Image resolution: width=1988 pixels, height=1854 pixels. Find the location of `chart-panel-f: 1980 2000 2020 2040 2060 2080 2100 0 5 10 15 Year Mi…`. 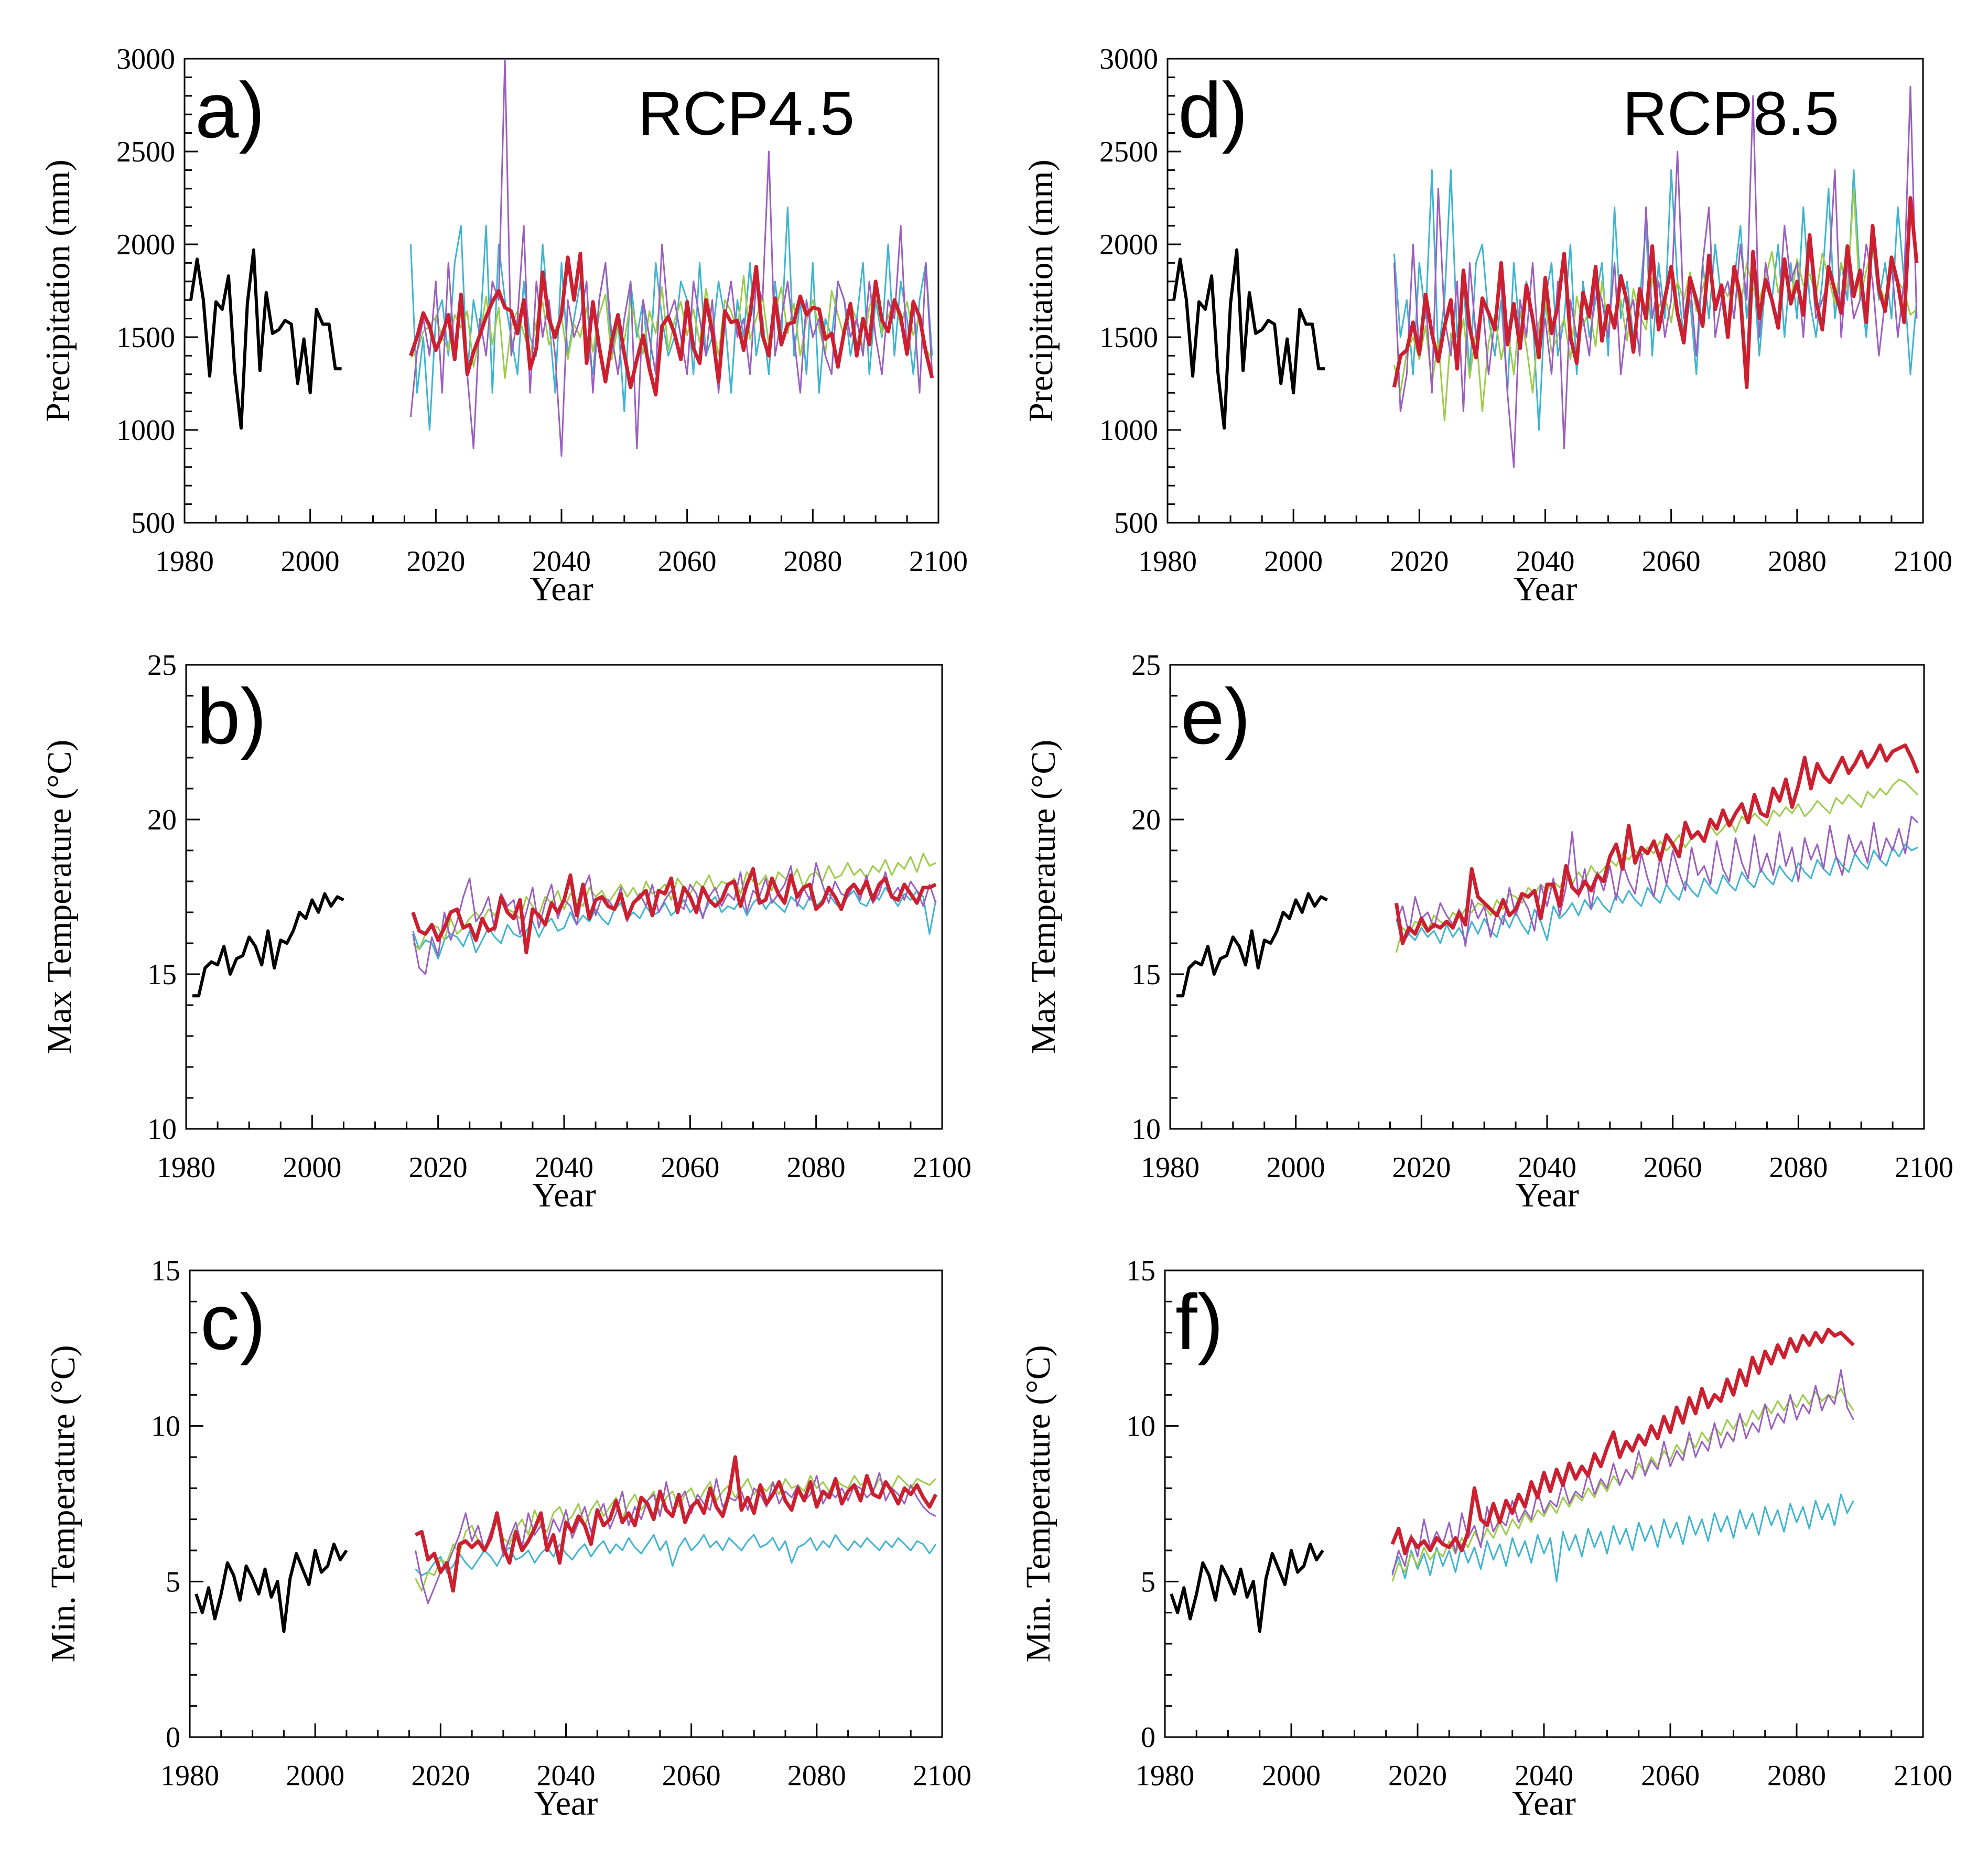

chart-panel-f: 1980 2000 2020 2040 2060 2080 2100 0 5 10 15 Year Mi… is located at coordinates (1485, 1539).